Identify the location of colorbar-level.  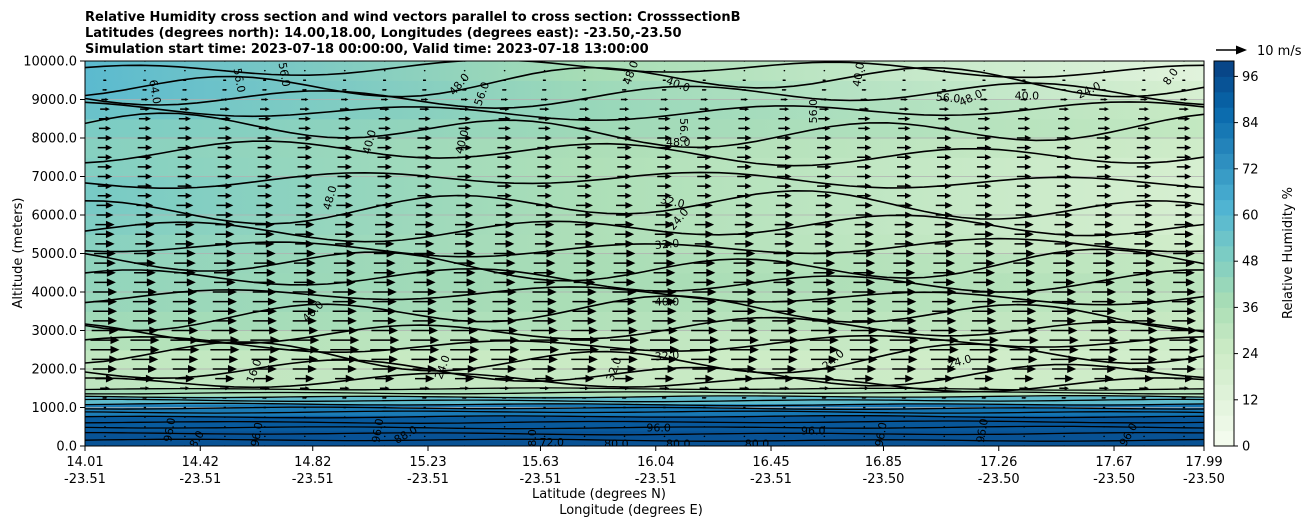
(1224, 99).